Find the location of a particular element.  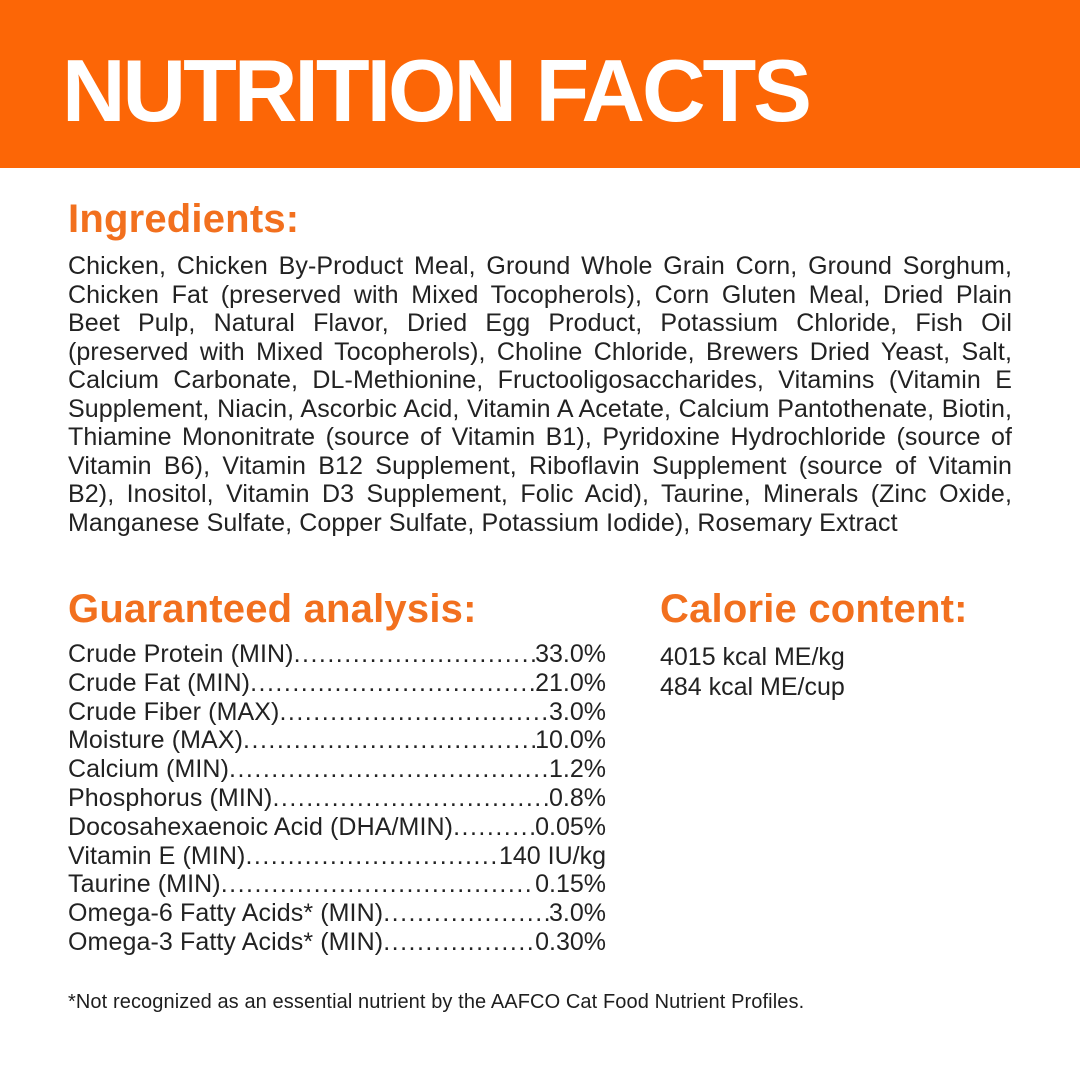

analysis-label: Omega-6 Fatty Acids* (MIN) is located at coordinates (226, 913).